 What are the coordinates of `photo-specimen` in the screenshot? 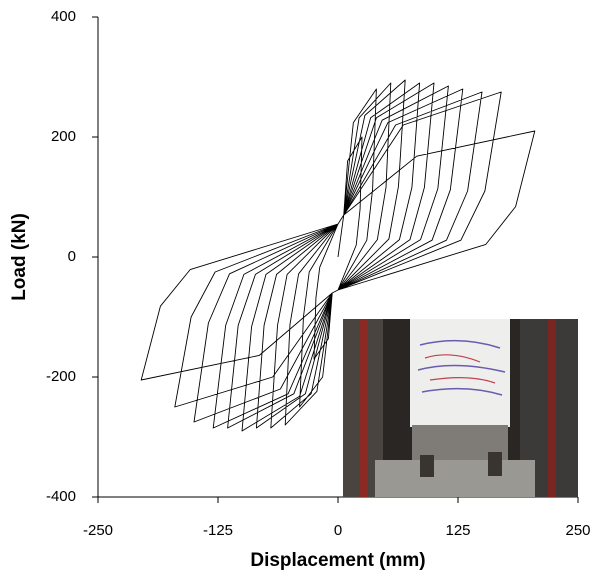 It's located at (460, 373).